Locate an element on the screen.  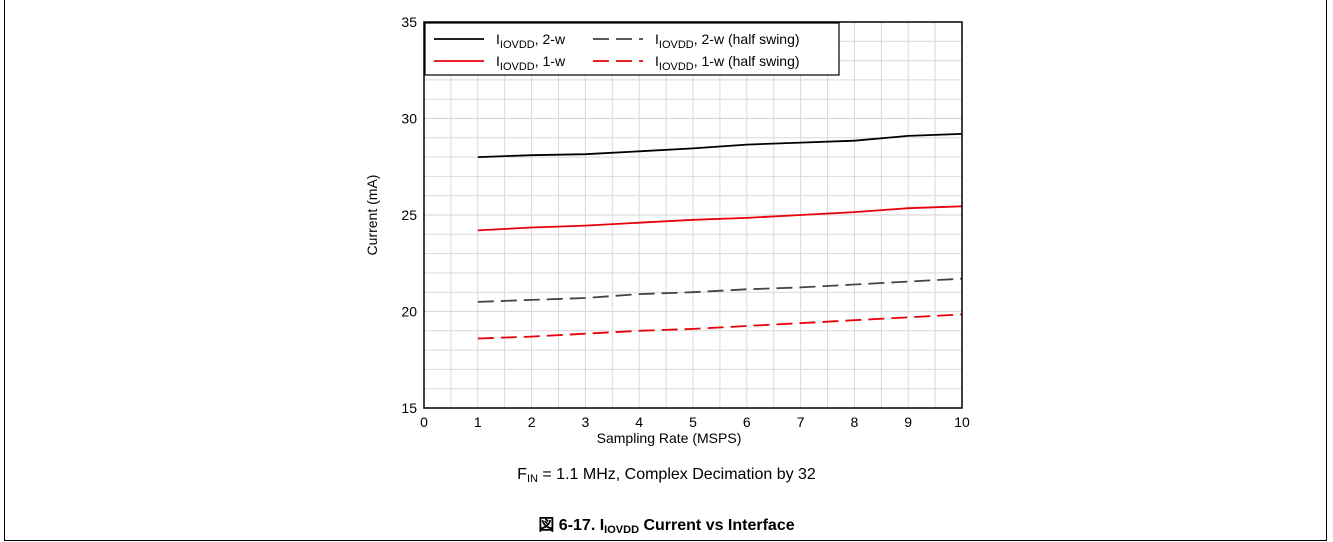
axis-titles: Sampling Rate (MSPS) Current (mA) is located at coordinates (552, 310).